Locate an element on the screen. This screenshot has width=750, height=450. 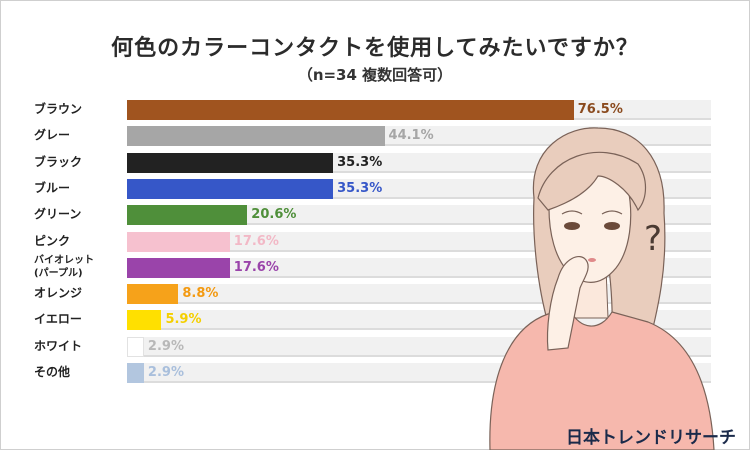
chart-subtitle: （n=34 複数回答可） is located at coordinates (375, 75).